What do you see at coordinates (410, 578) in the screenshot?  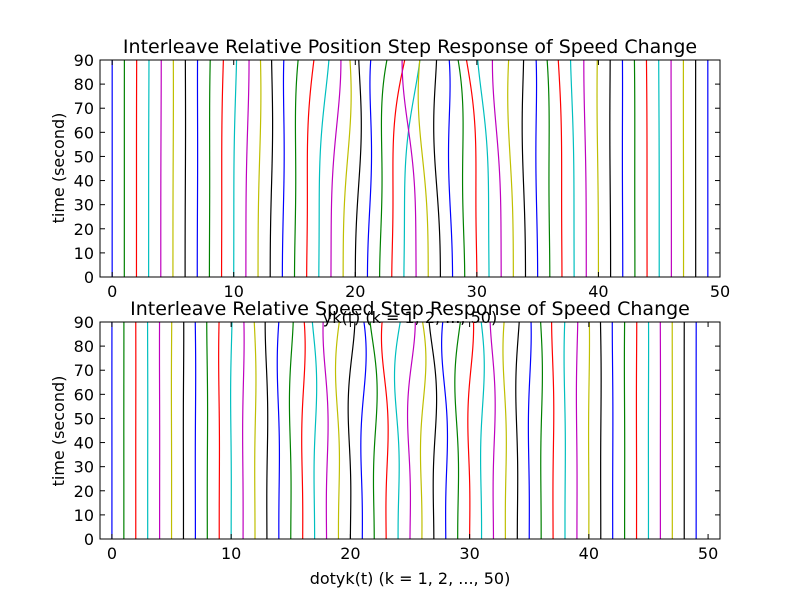 I see `x-axis-label: dotyk(t) (k = 1, 2, ..., 50)` at bounding box center [410, 578].